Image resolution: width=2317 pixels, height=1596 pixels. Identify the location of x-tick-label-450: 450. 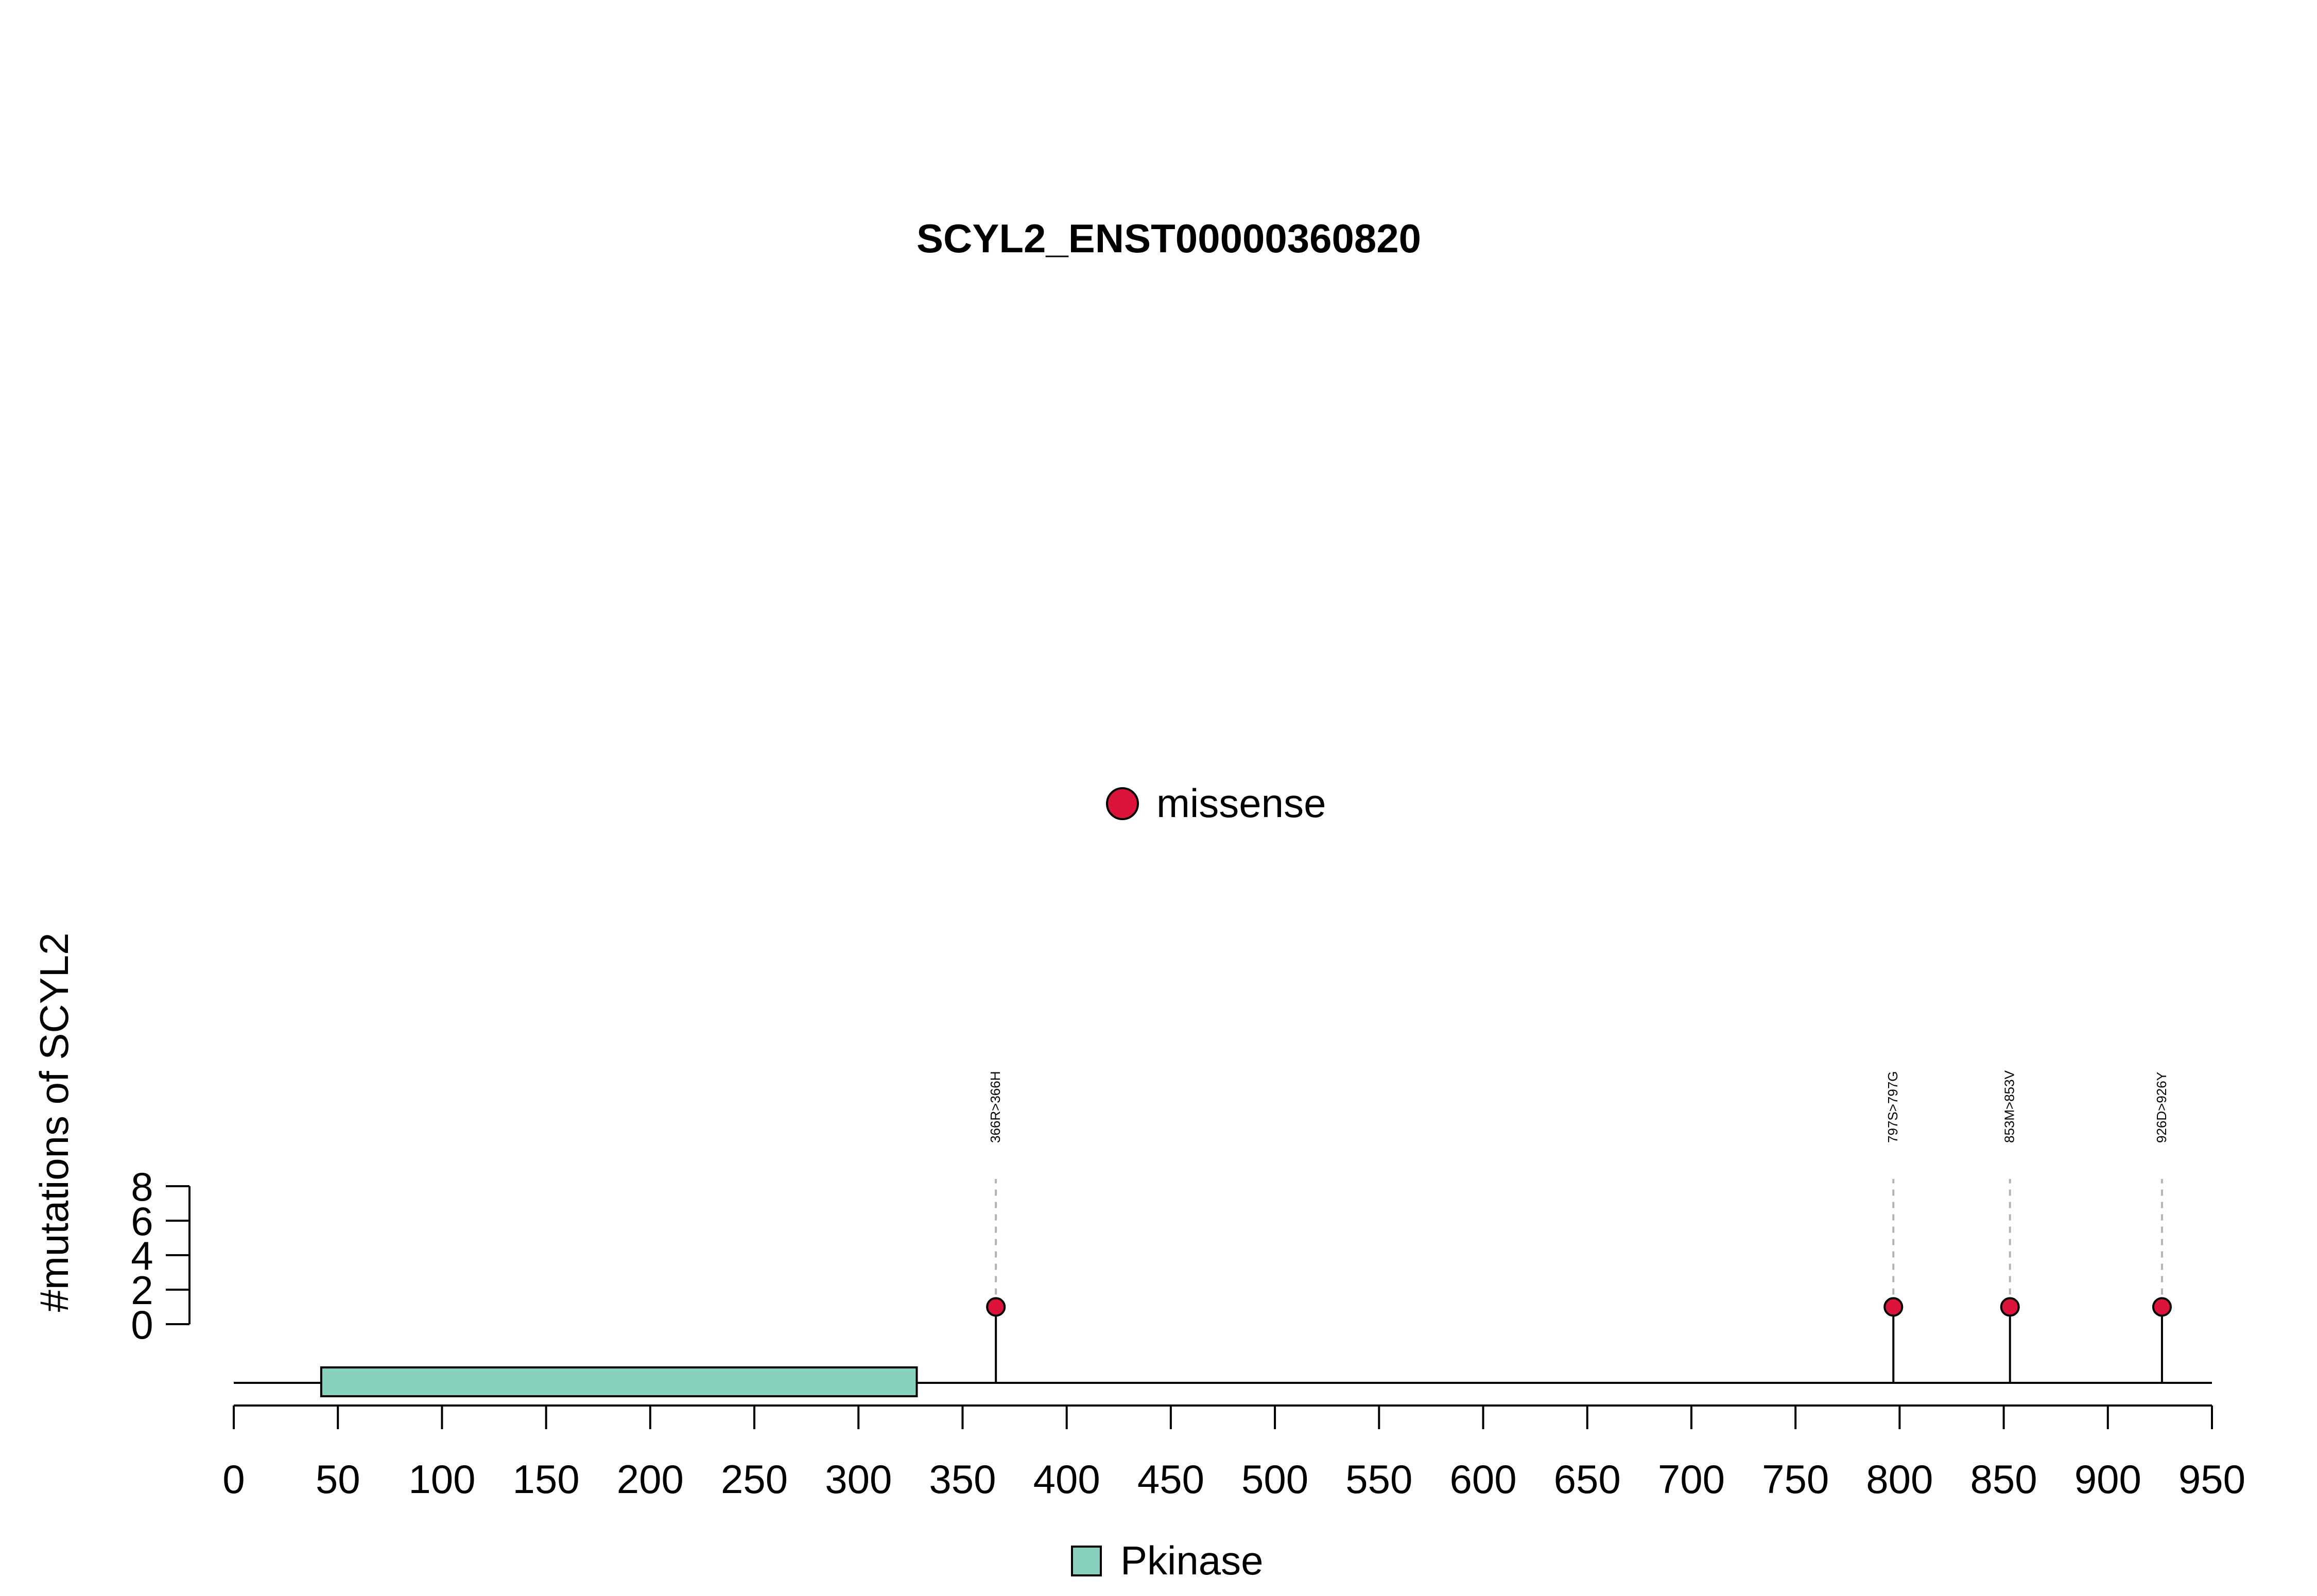
(1170, 1479).